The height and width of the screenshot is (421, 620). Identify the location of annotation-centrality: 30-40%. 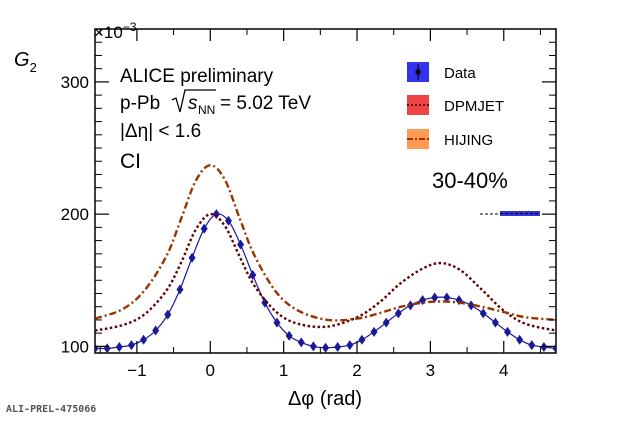
(470, 180).